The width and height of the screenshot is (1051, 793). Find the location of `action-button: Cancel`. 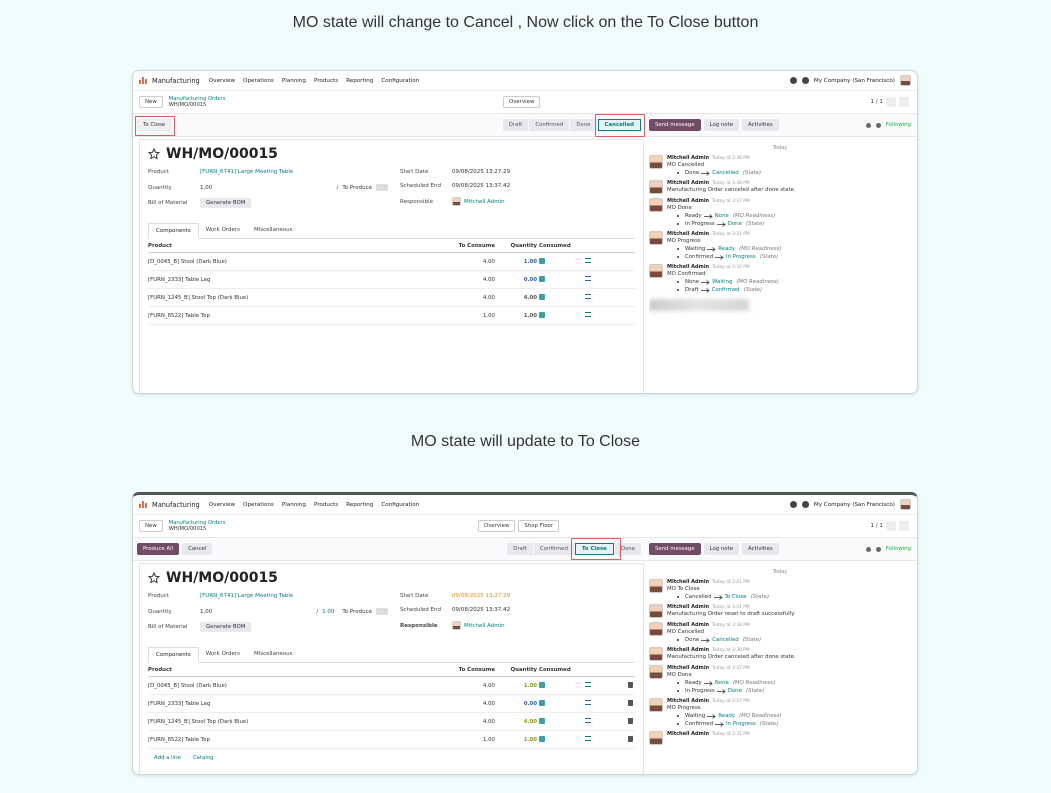

action-button: Cancel is located at coordinates (197, 549).